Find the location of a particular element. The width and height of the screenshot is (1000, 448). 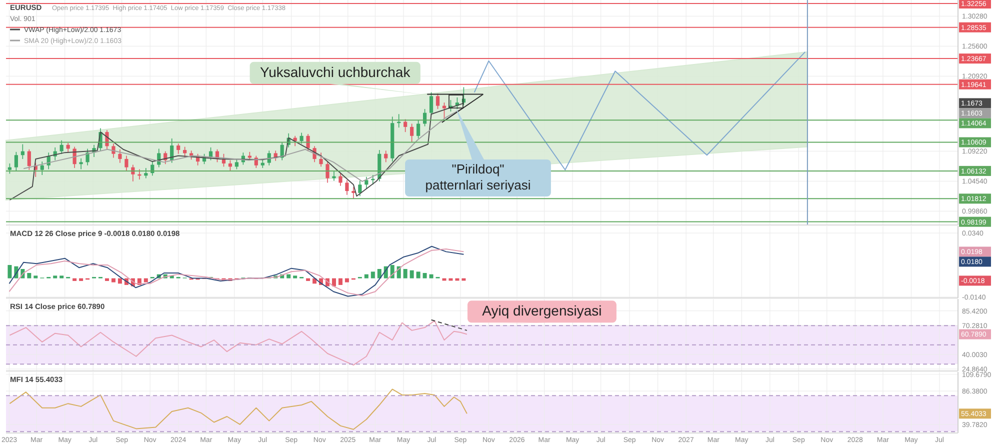

annotation: Yuksaluvchi uchburchak is located at coordinates (336, 72).